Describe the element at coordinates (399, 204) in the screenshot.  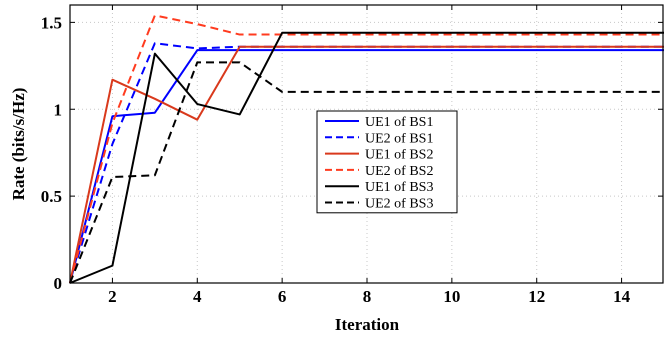
I see `legend-label: UE2 of BS3` at that location.